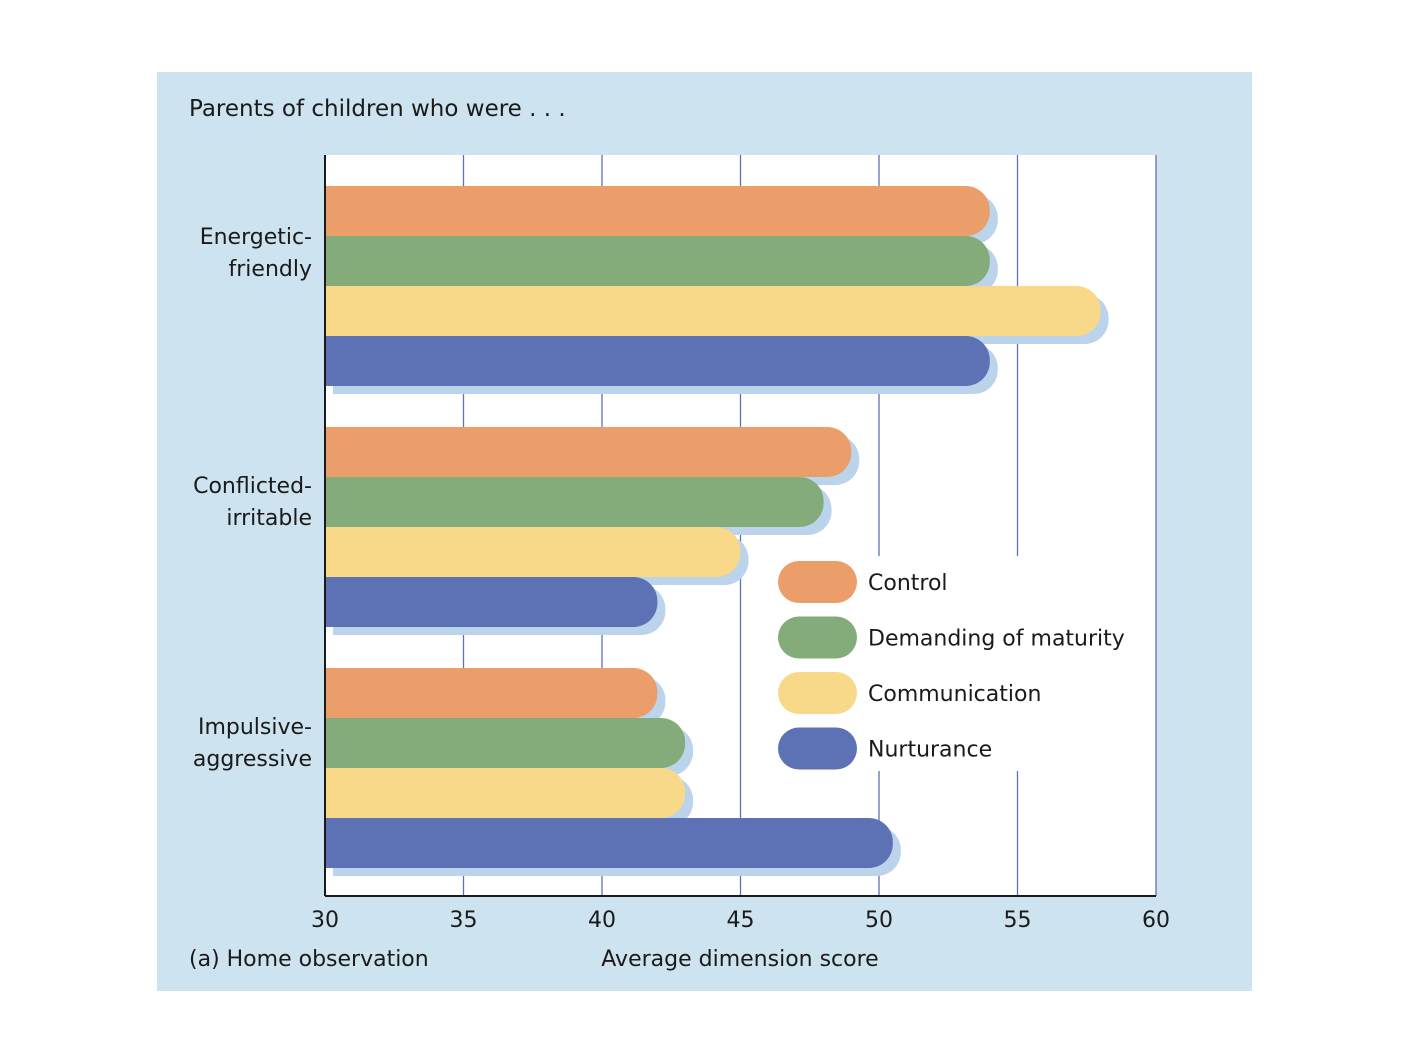 The height and width of the screenshot is (1062, 1408). Describe the element at coordinates (309, 959) in the screenshot. I see `panel-label: (a) Home observation` at that location.